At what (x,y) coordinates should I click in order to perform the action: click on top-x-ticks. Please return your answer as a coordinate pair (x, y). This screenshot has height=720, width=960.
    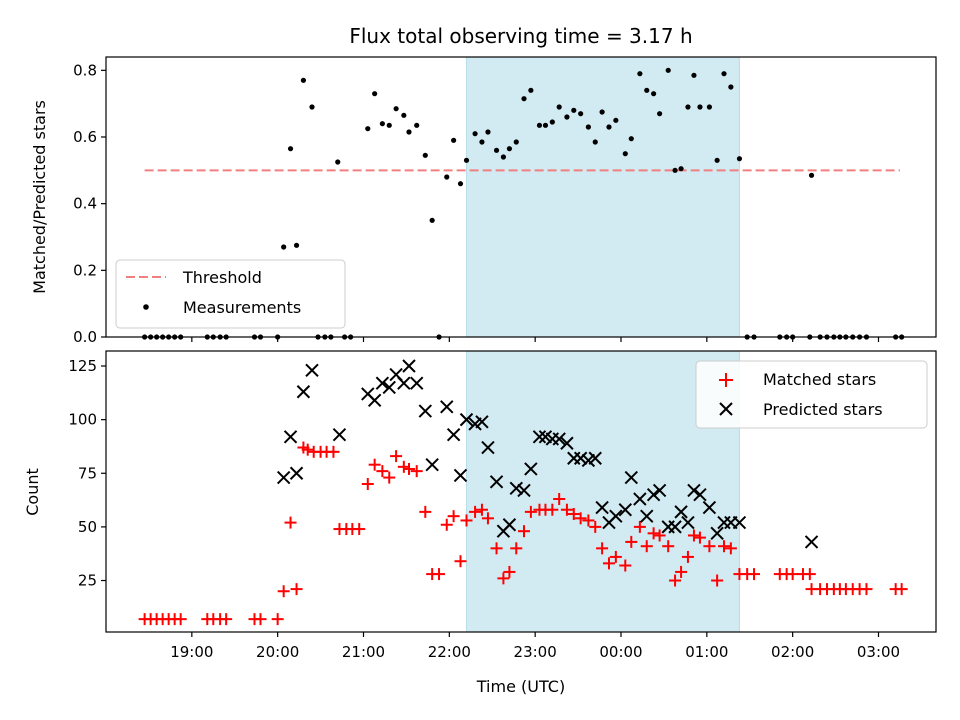
    Looking at the image, I should click on (535, 339).